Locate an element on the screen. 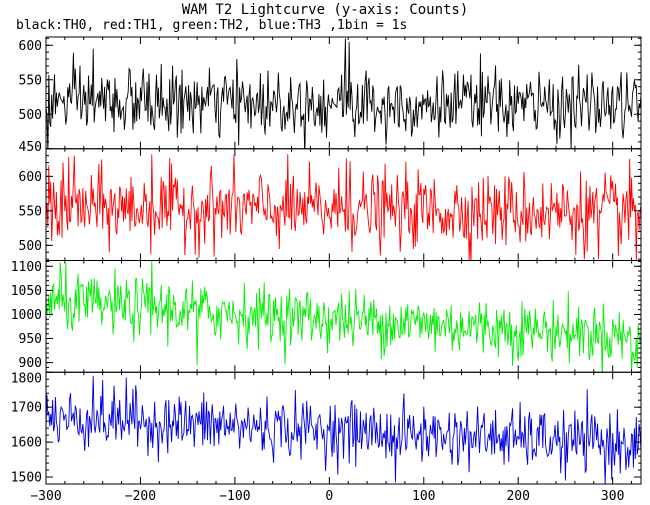 This screenshot has height=505, width=650. x-tick-label: −200 is located at coordinates (140, 496).